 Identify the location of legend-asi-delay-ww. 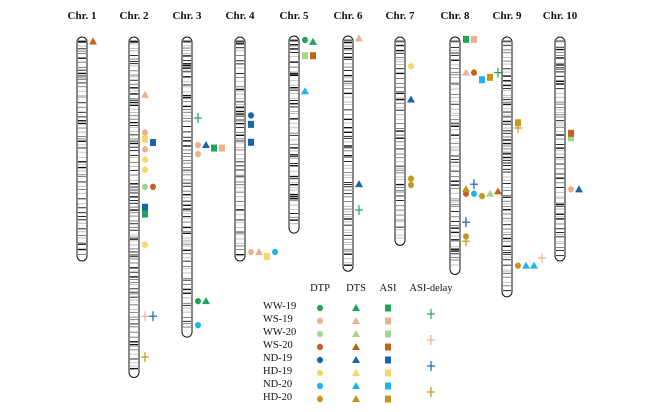
(431, 314).